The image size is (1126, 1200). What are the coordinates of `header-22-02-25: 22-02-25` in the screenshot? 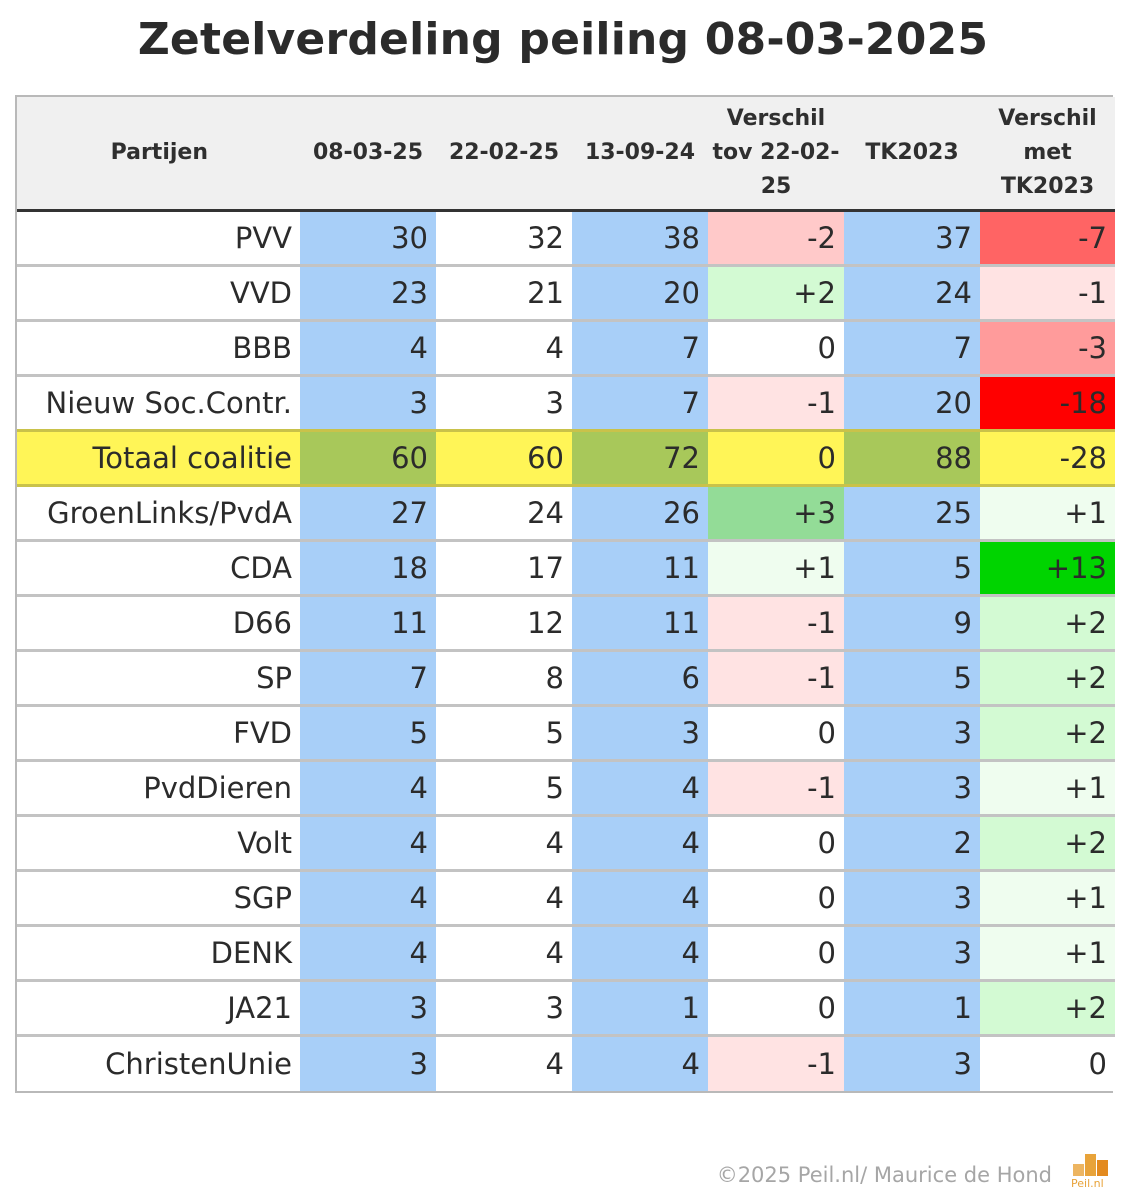 It's located at (504, 154).